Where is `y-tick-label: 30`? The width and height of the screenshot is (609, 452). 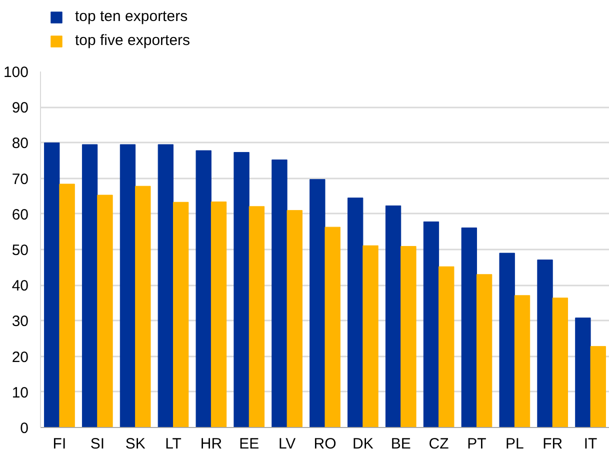
y-tick-label: 30 is located at coordinates (20, 321).